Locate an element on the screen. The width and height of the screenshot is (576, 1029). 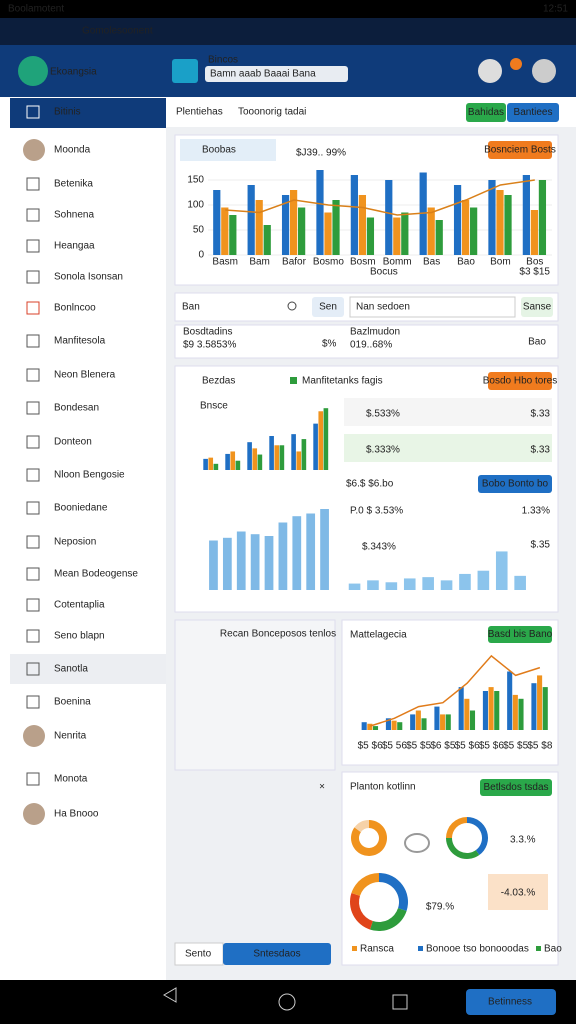
nav-button is located at coordinates (511, 1002).